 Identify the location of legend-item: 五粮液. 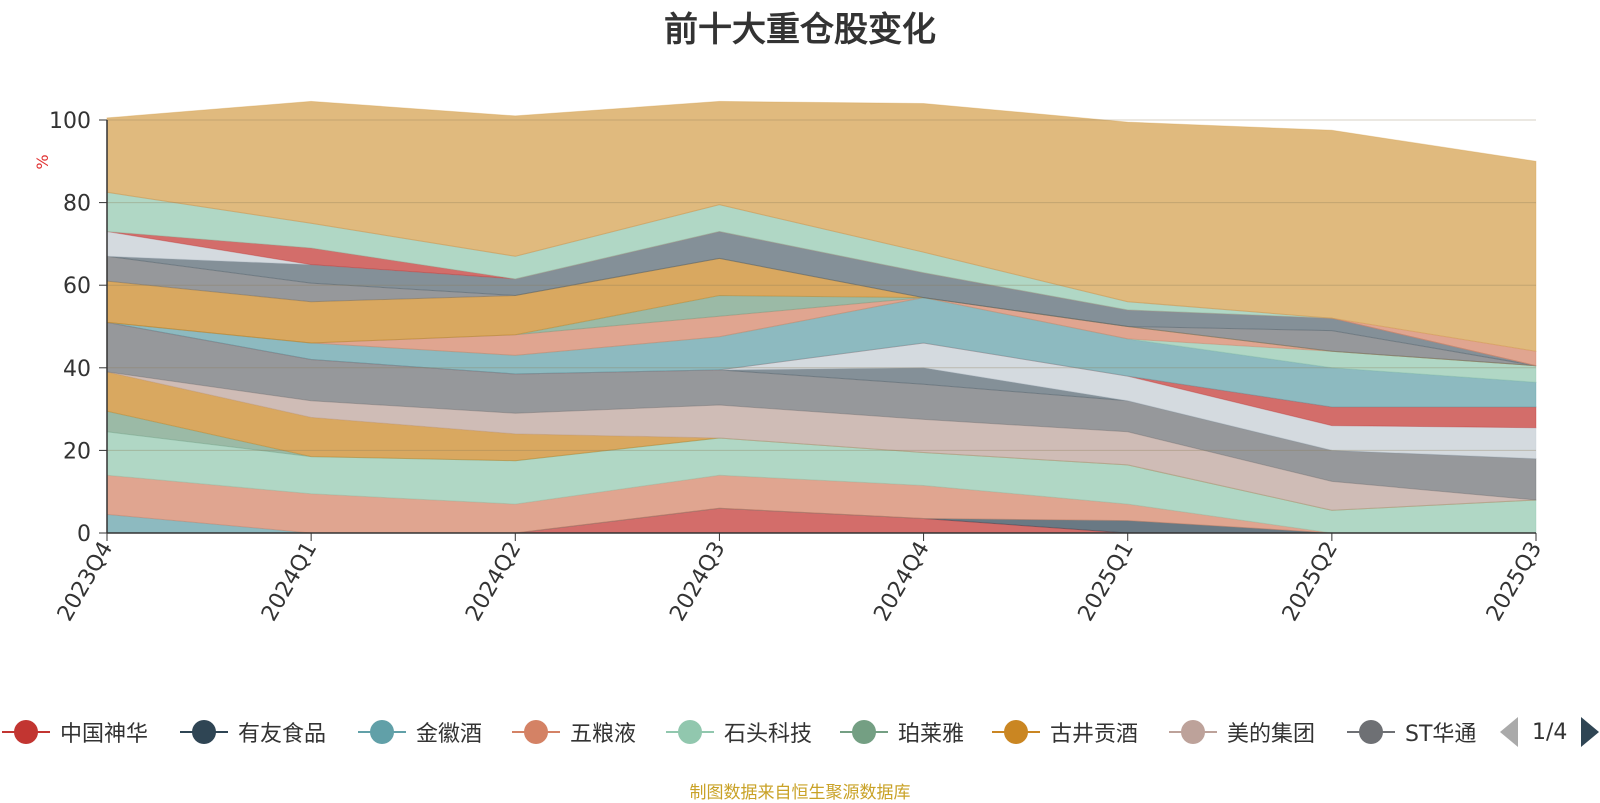
(573, 732).